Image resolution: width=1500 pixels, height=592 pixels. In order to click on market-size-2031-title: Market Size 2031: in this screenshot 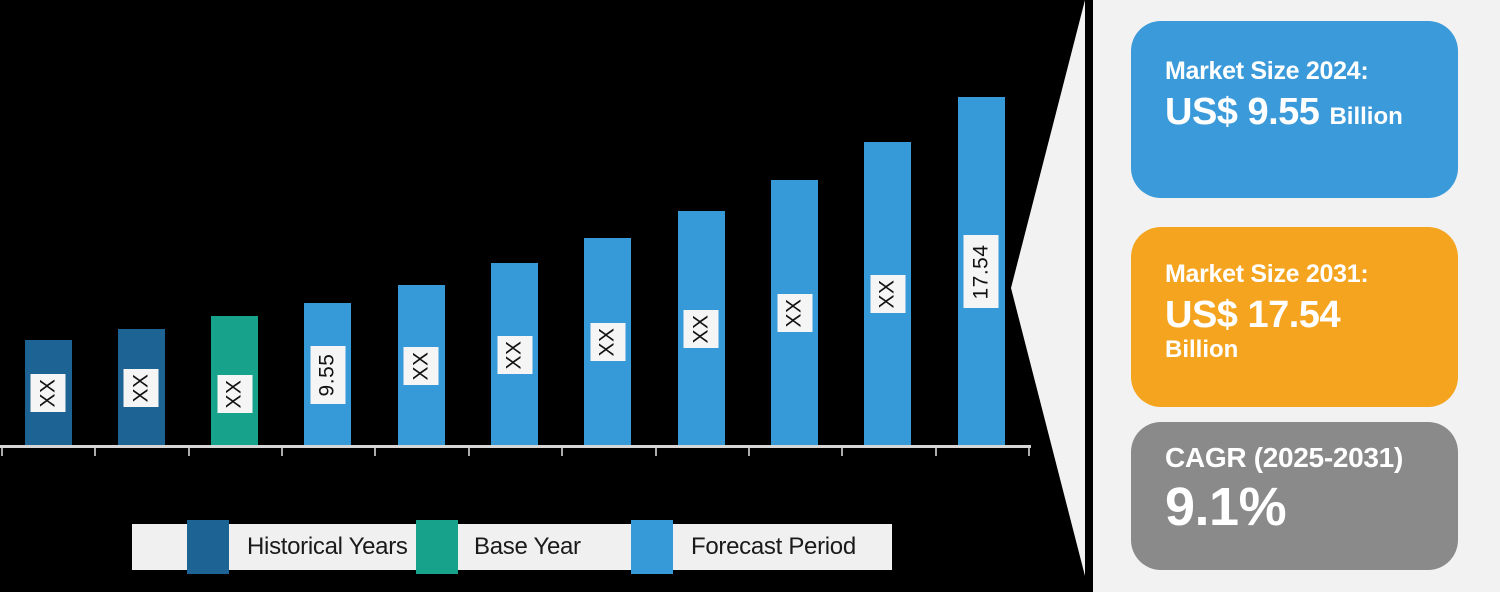, I will do `click(1267, 274)`.